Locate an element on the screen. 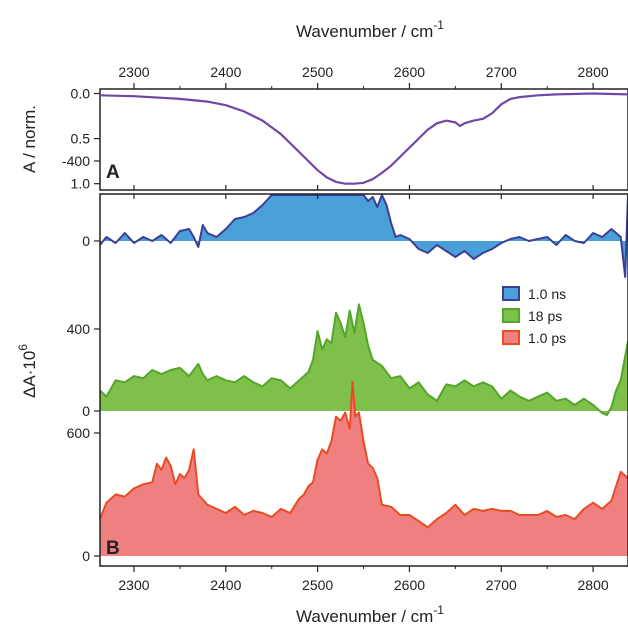 The width and height of the screenshot is (628, 636). panel-b-x-tick-label-4: 2700 is located at coordinates (501, 585).